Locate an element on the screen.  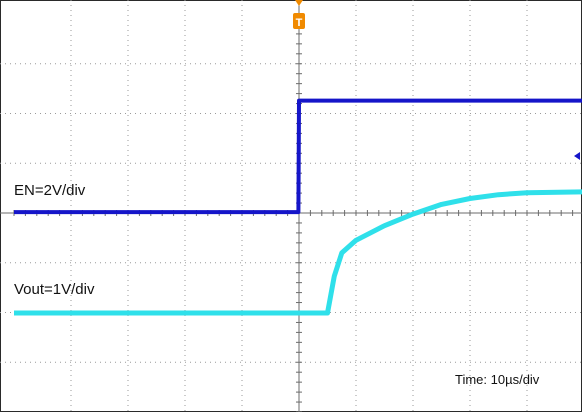
trigger-arrow-icon is located at coordinates (299, 3).